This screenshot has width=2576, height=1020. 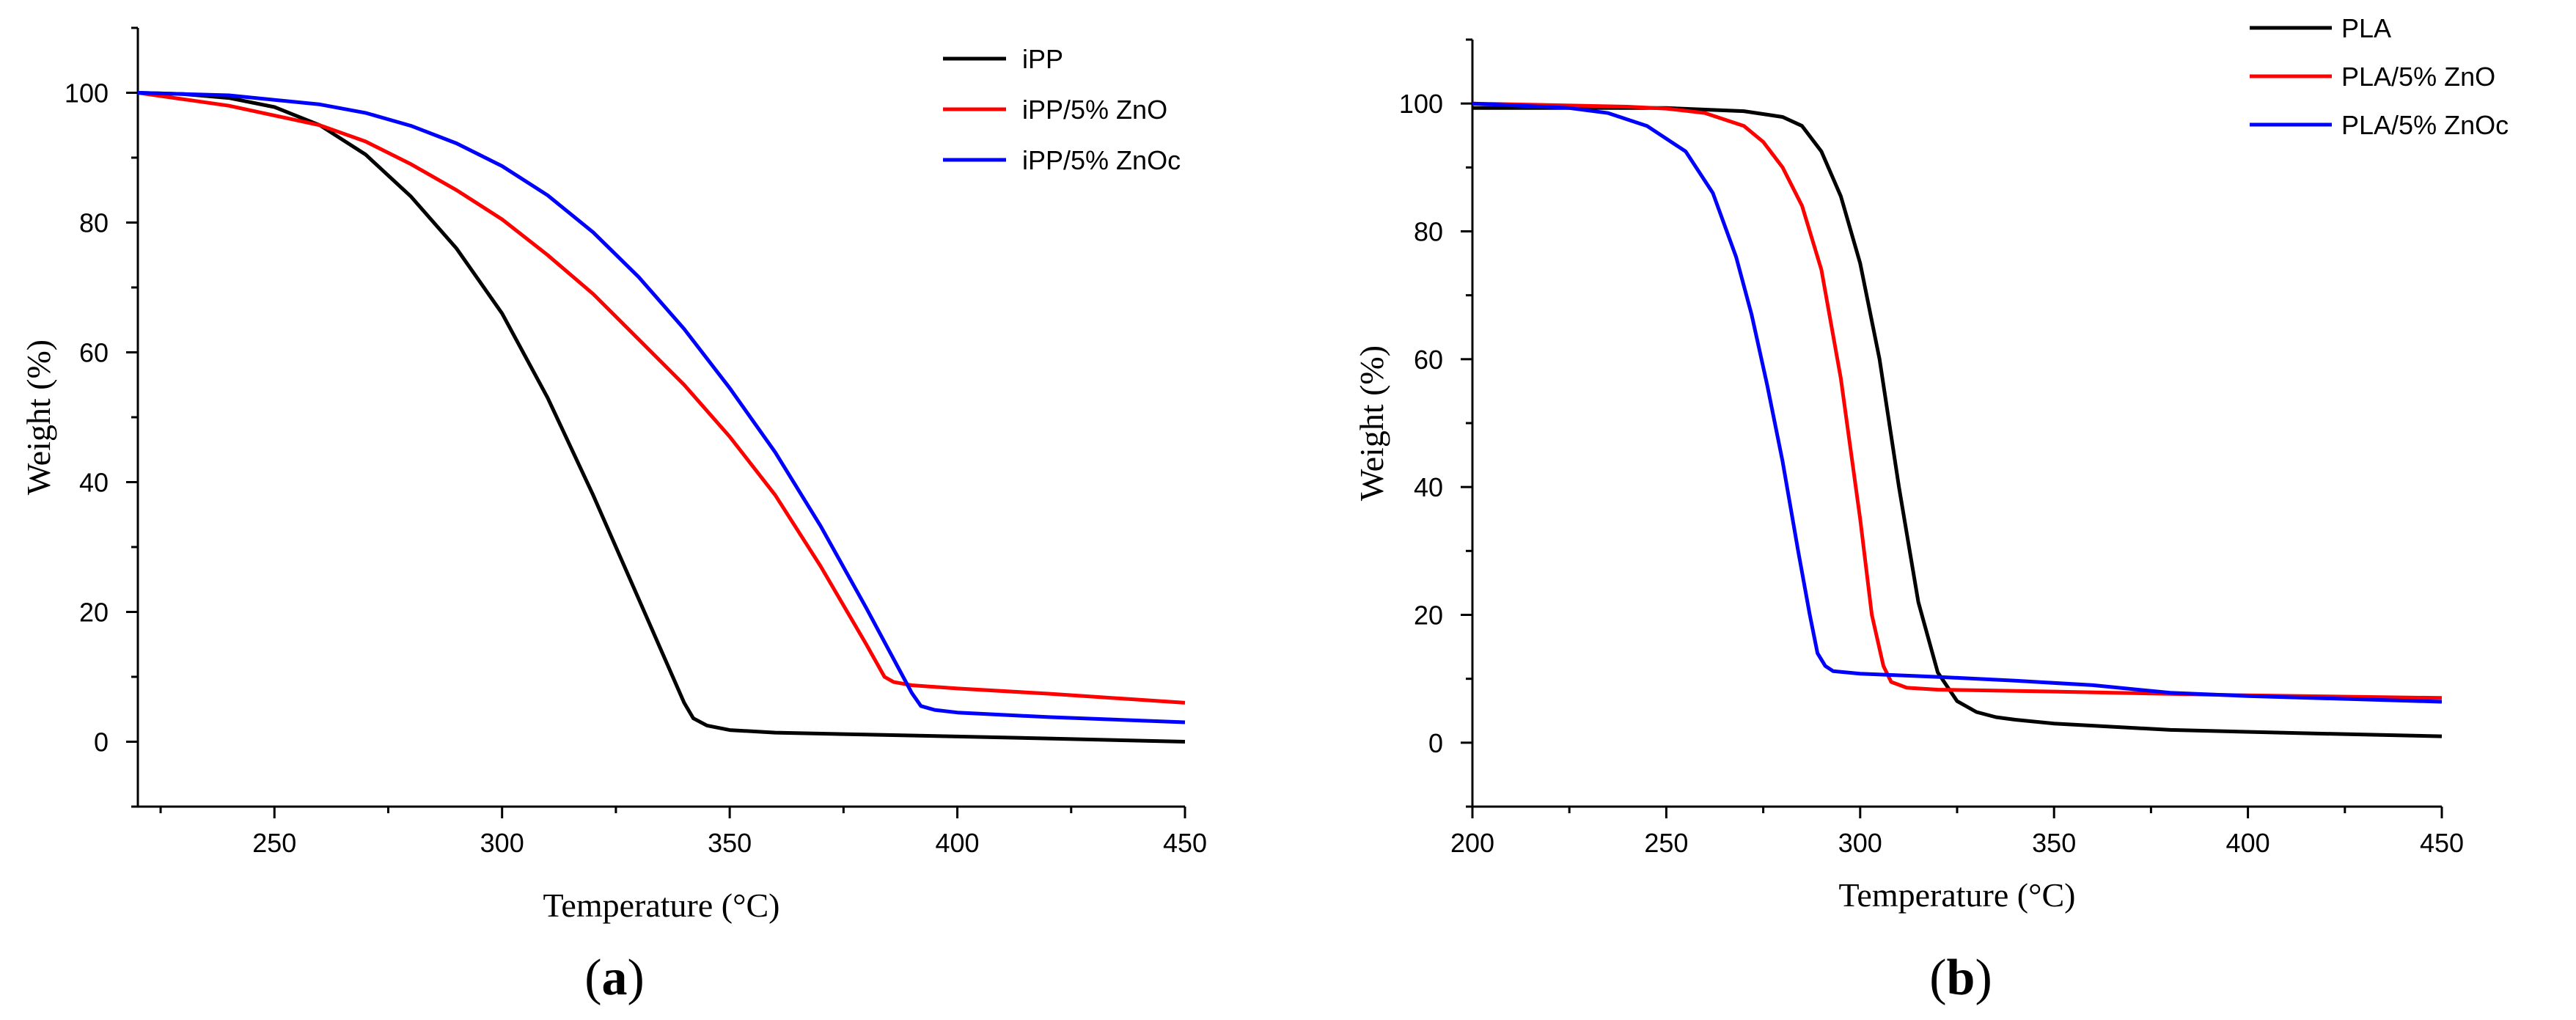 What do you see at coordinates (1101, 160) in the screenshot?
I see `legend-label-ipp-5-znoc: iPP/5% ZnOc` at bounding box center [1101, 160].